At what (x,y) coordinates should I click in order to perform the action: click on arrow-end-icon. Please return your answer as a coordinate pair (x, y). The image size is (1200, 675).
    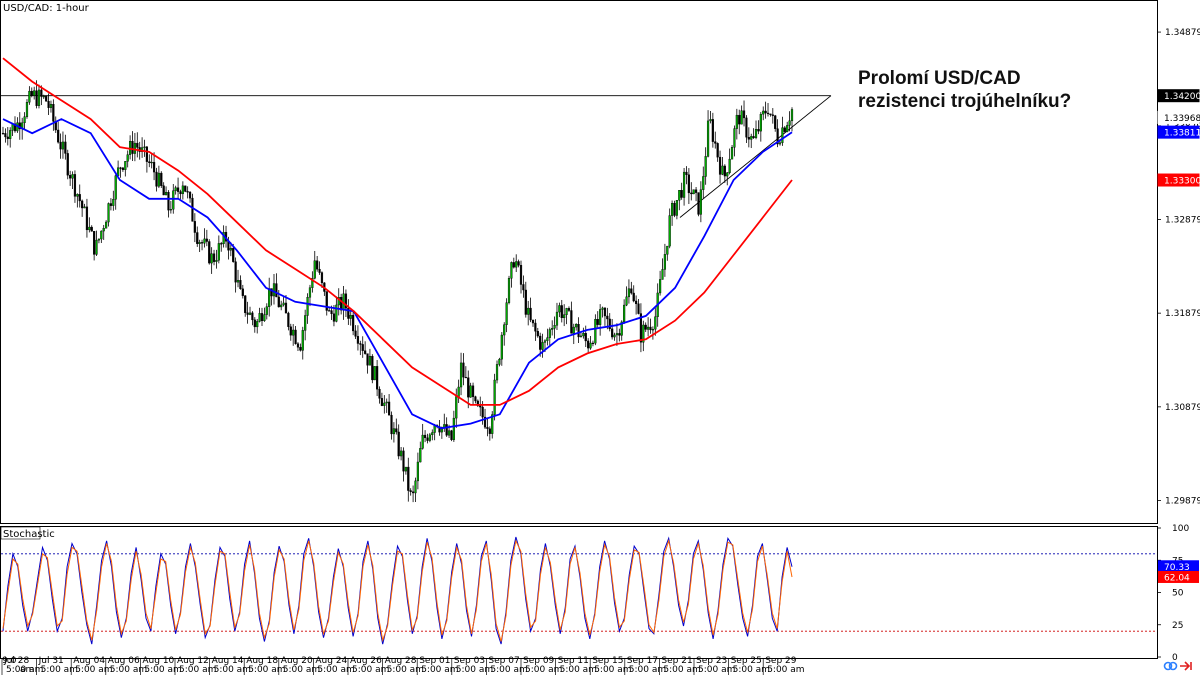
    Looking at the image, I should click on (1186, 666).